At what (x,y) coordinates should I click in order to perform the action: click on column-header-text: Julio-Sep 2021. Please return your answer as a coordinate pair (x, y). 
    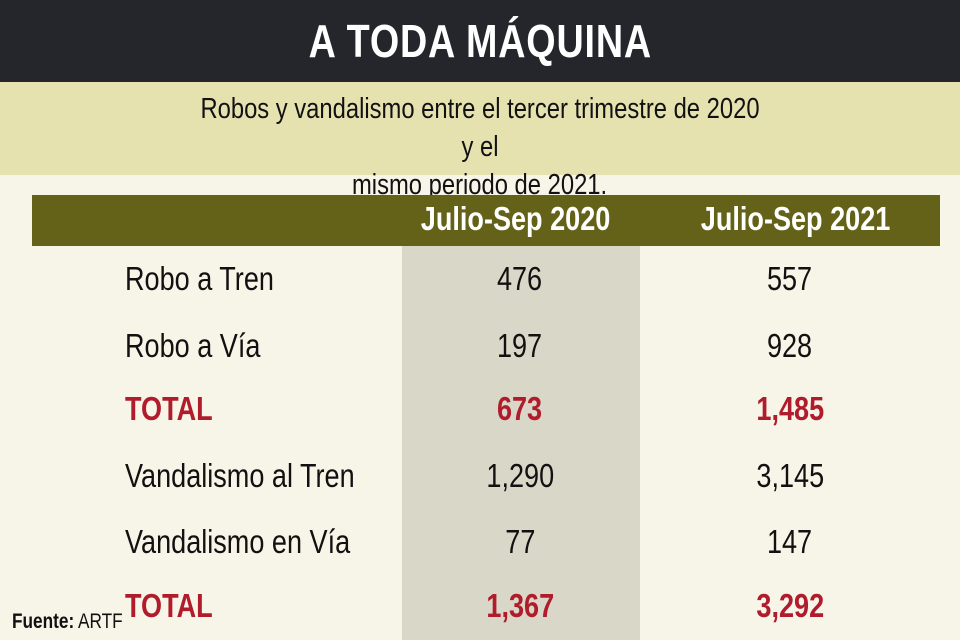
    Looking at the image, I should click on (796, 218).